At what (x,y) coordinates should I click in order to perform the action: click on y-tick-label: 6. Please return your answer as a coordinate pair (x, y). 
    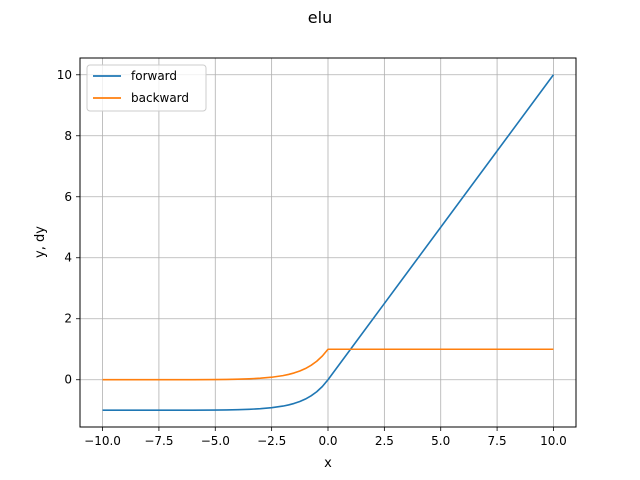
    Looking at the image, I should click on (68, 197).